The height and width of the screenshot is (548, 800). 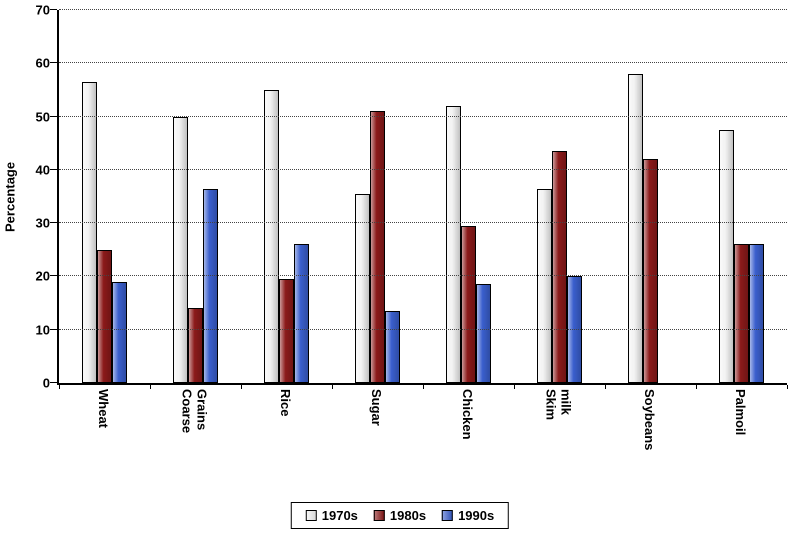 What do you see at coordinates (271, 236) in the screenshot?
I see `bar-1970s-rice` at bounding box center [271, 236].